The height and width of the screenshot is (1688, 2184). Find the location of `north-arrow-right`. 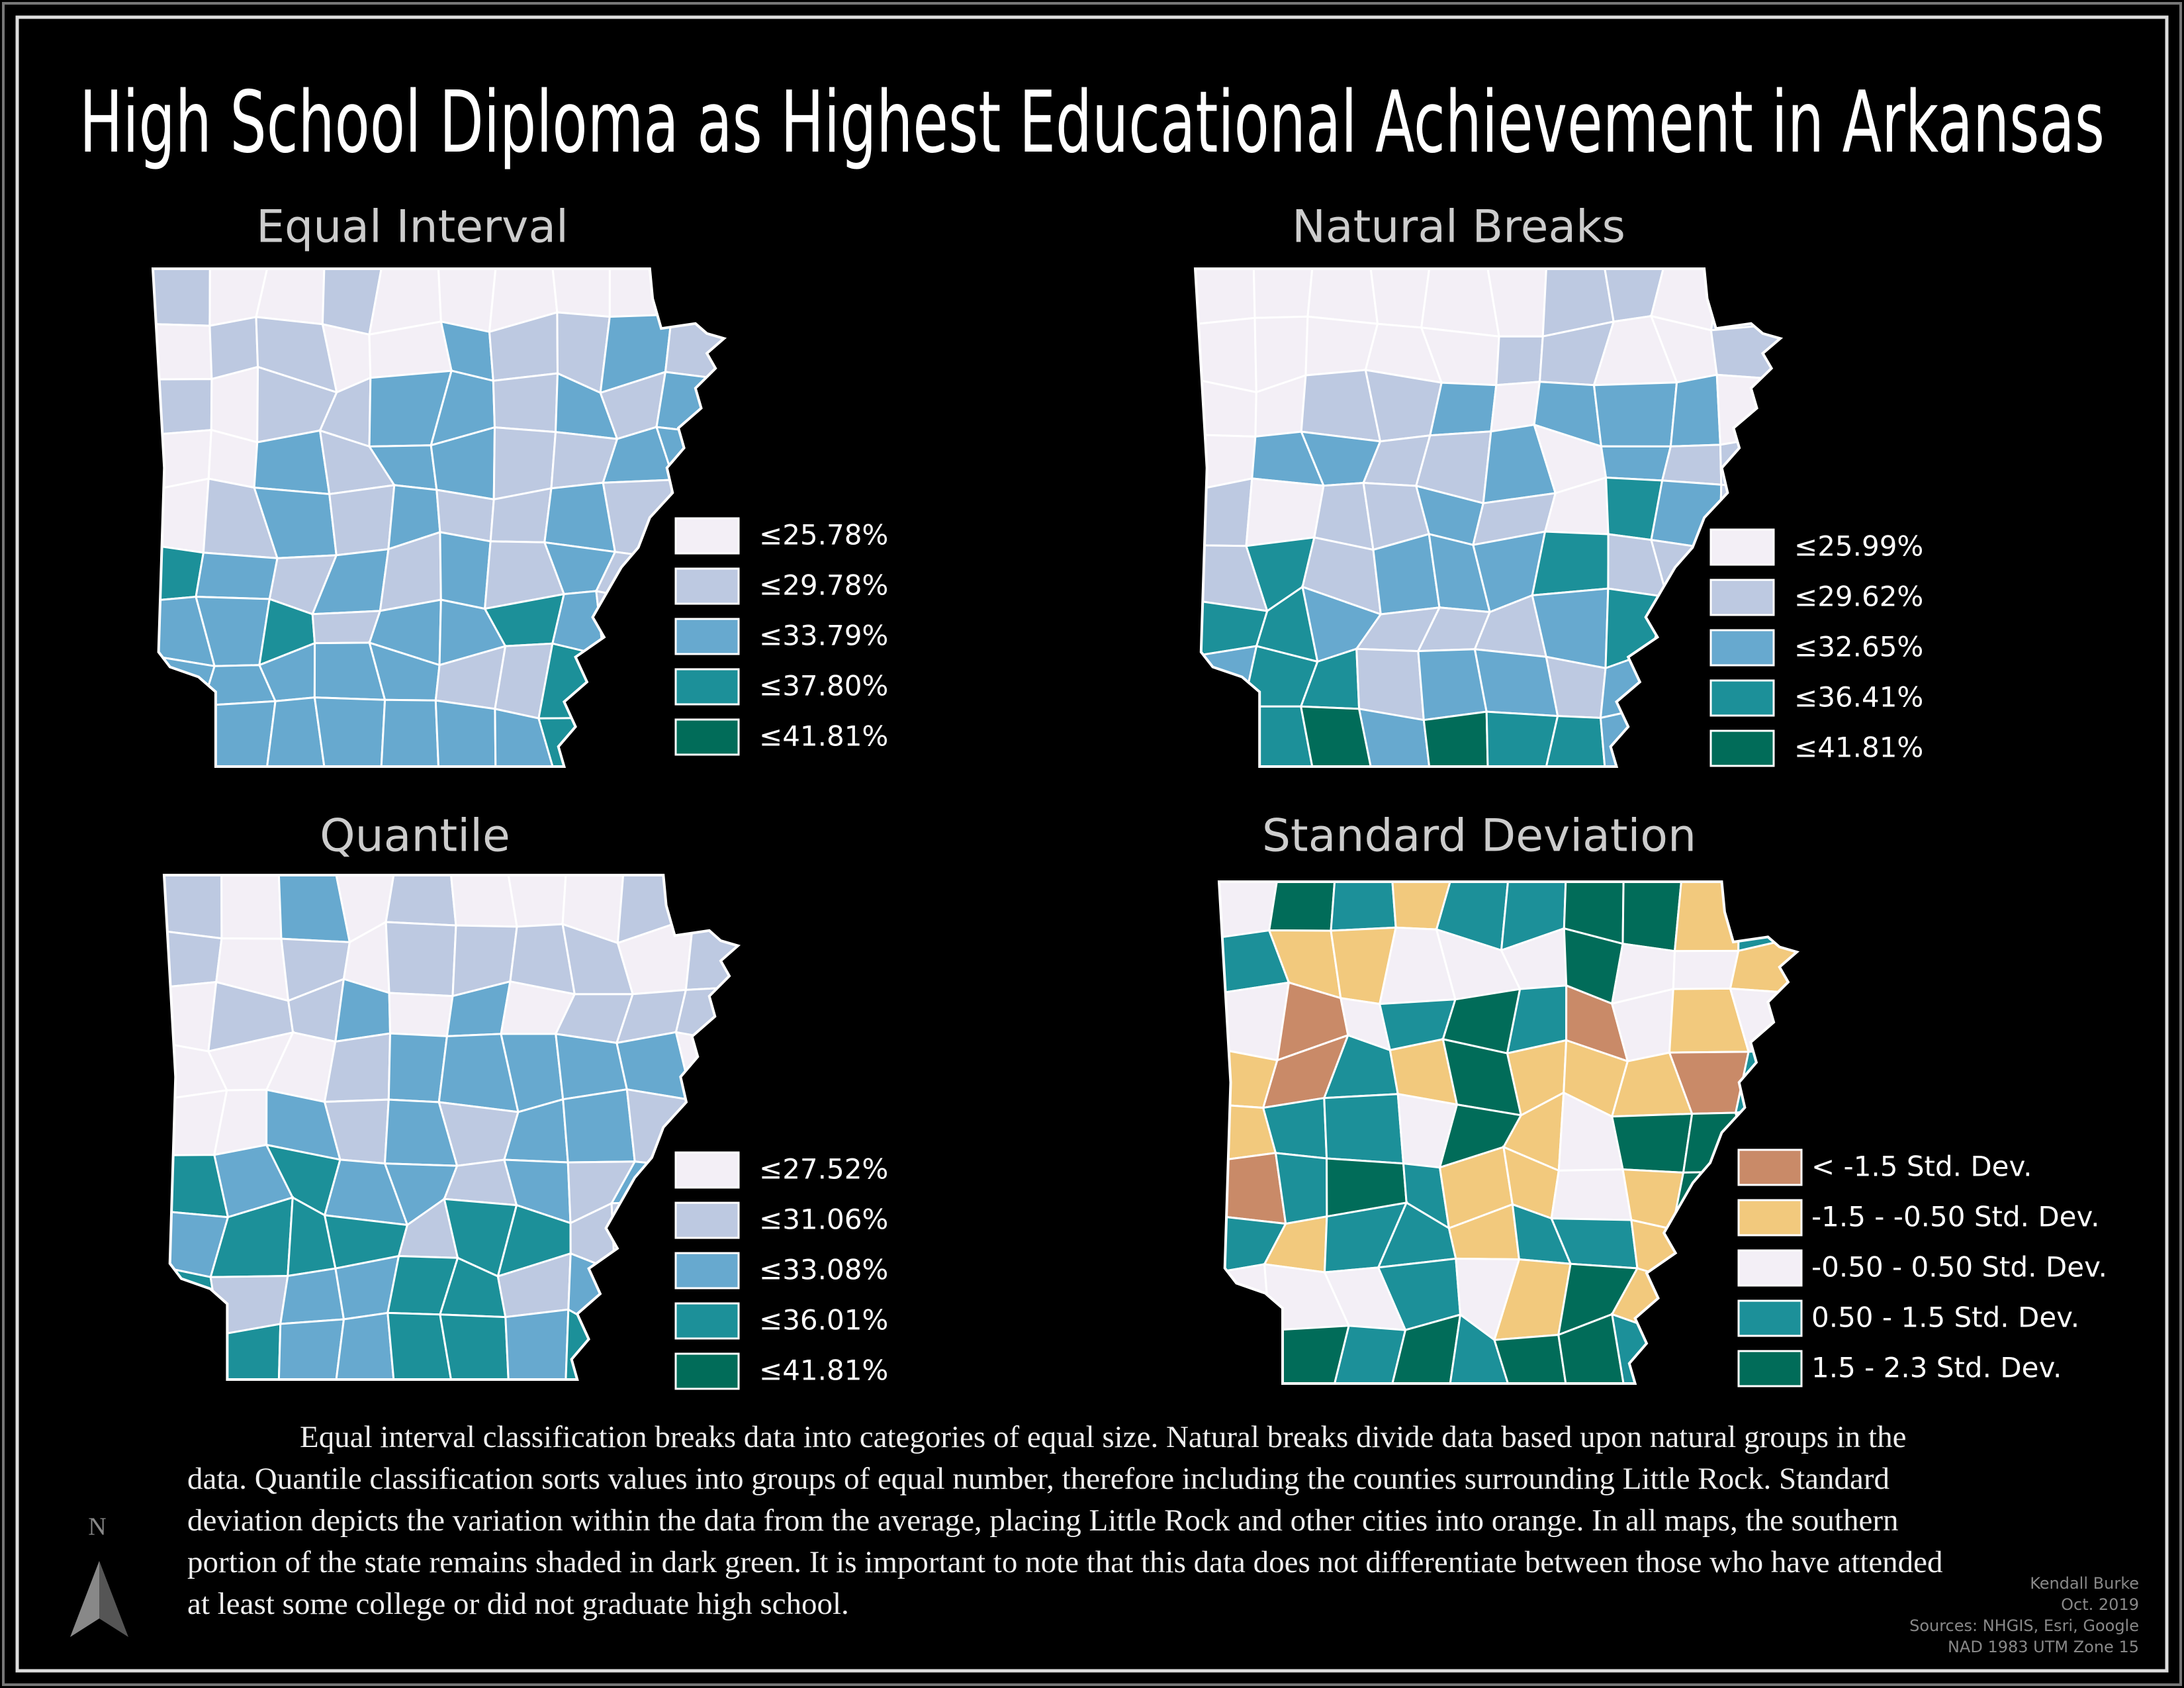

north-arrow-right is located at coordinates (113, 1599).